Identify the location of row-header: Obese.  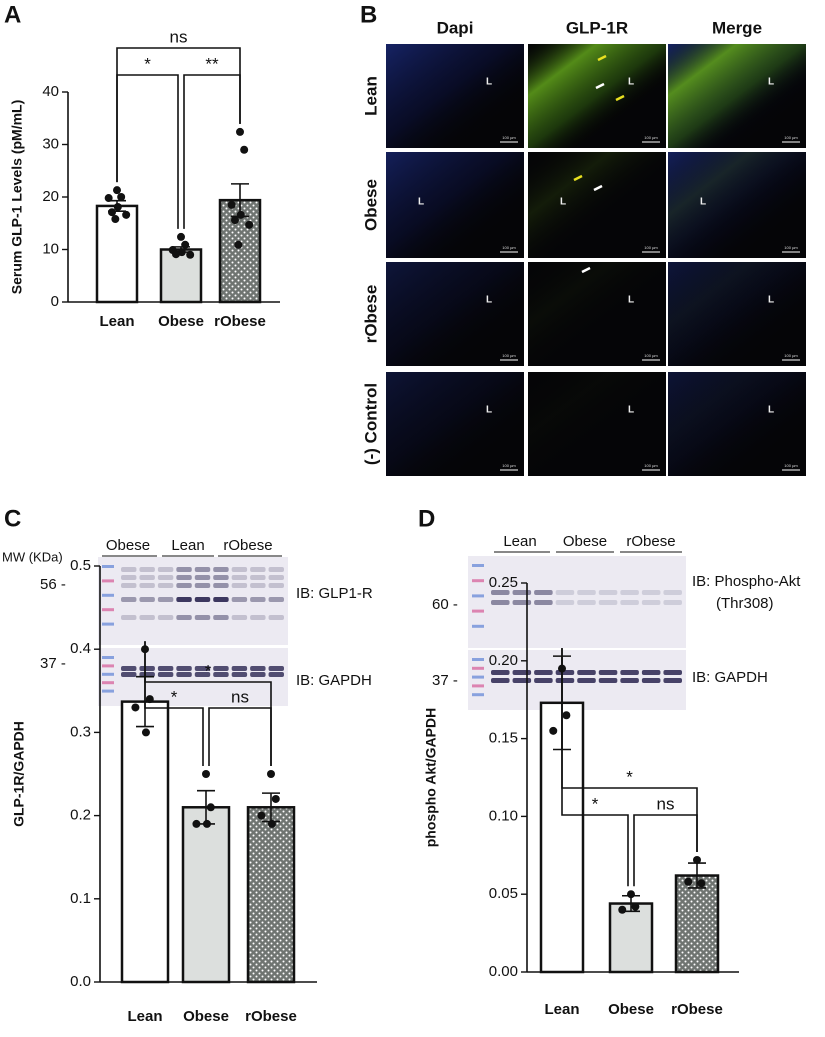
(370, 205).